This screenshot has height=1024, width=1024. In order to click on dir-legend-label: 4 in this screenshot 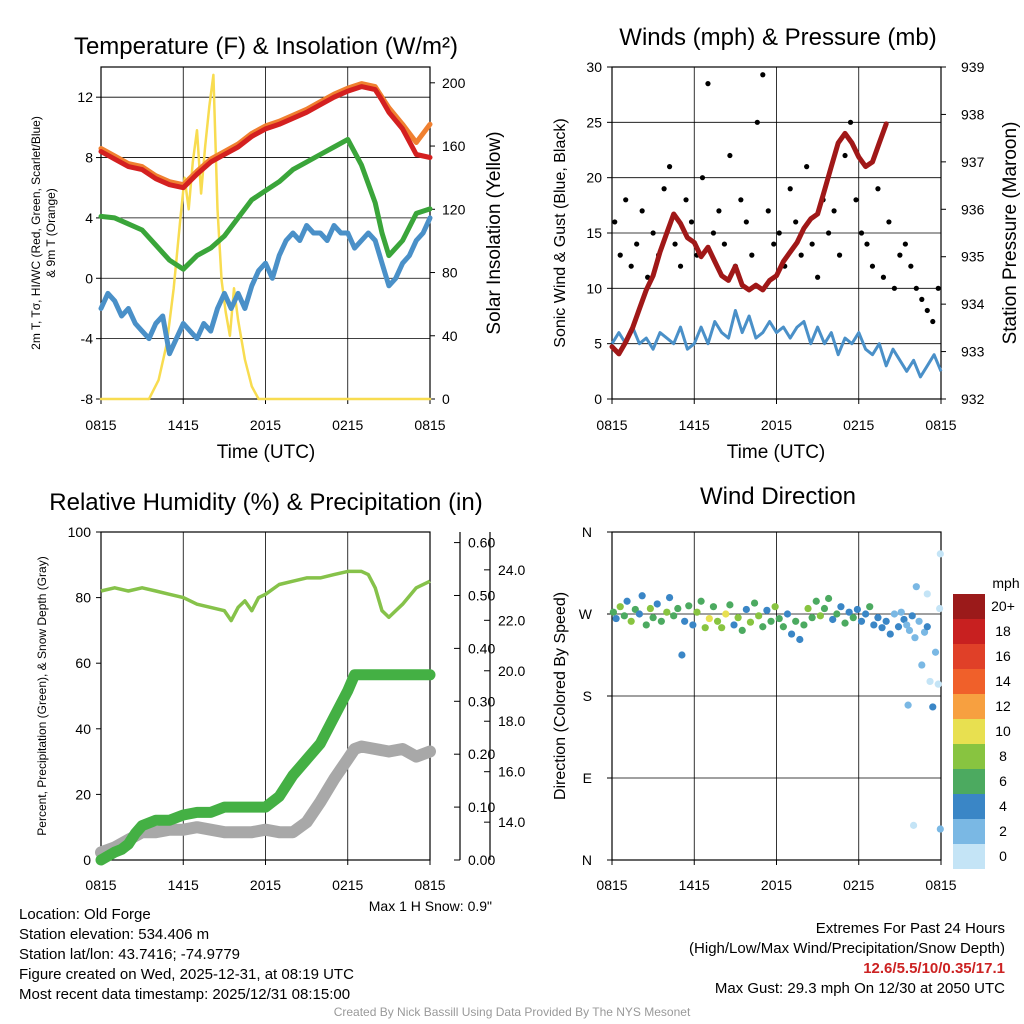, I will do `click(1003, 806)`.